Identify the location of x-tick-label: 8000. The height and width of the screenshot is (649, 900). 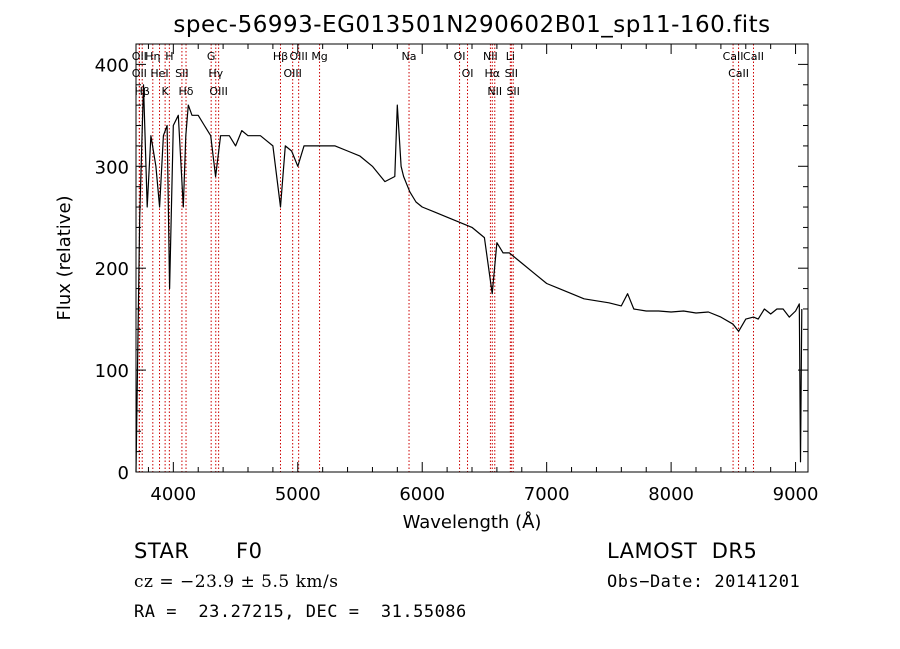
(671, 494).